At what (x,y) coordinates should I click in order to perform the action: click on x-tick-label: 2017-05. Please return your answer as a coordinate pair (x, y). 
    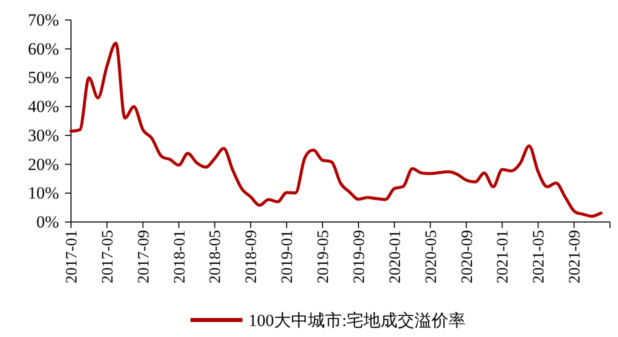
    Looking at the image, I should click on (107, 257).